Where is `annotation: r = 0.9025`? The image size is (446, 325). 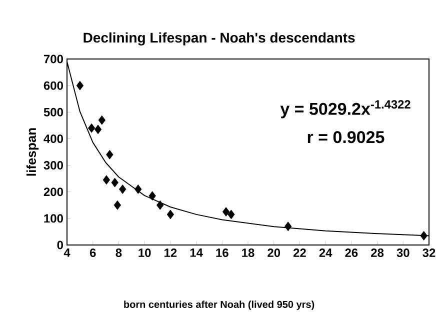
annotation: r = 0.9025 is located at coordinates (346, 137).